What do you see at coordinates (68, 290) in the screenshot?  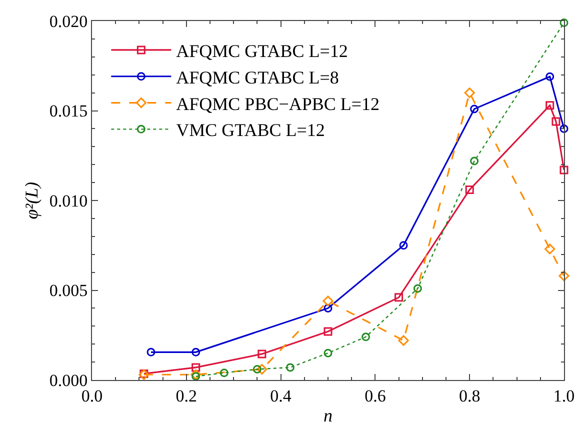 I see `y-tick-label: 0.005` at bounding box center [68, 290].